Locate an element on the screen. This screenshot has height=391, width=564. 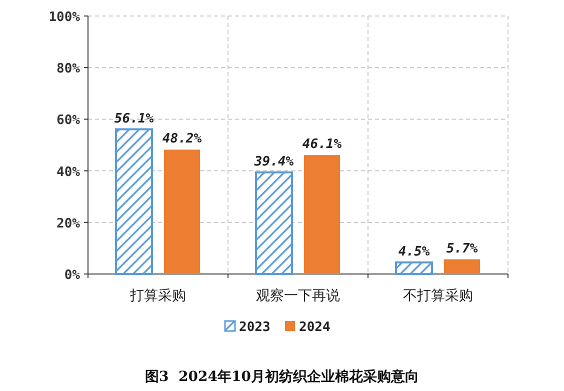
y-tick-label: 60% is located at coordinates (68, 120).